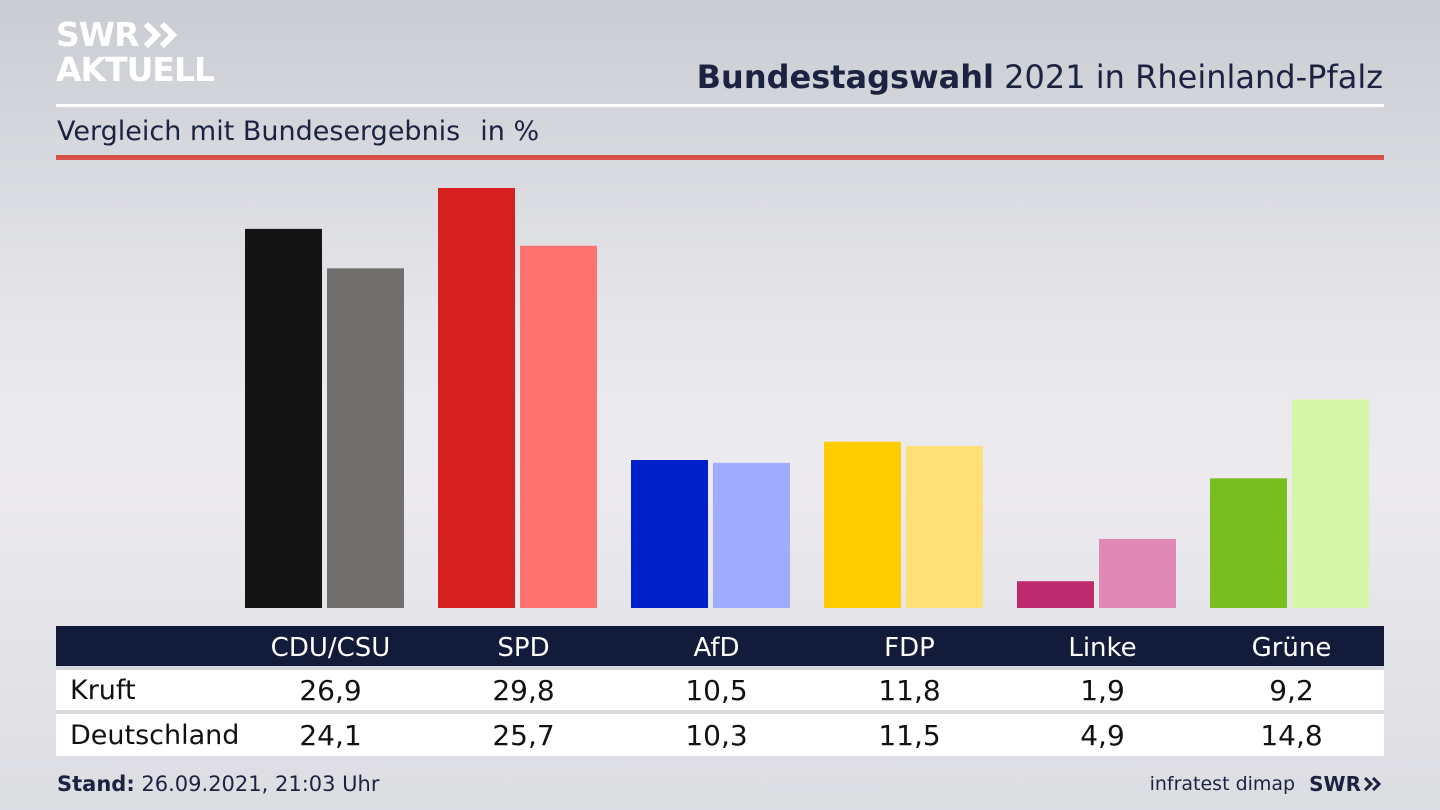 This screenshot has width=1440, height=810. Describe the element at coordinates (1055, 594) in the screenshot. I see `bar-kruft-linke` at that location.